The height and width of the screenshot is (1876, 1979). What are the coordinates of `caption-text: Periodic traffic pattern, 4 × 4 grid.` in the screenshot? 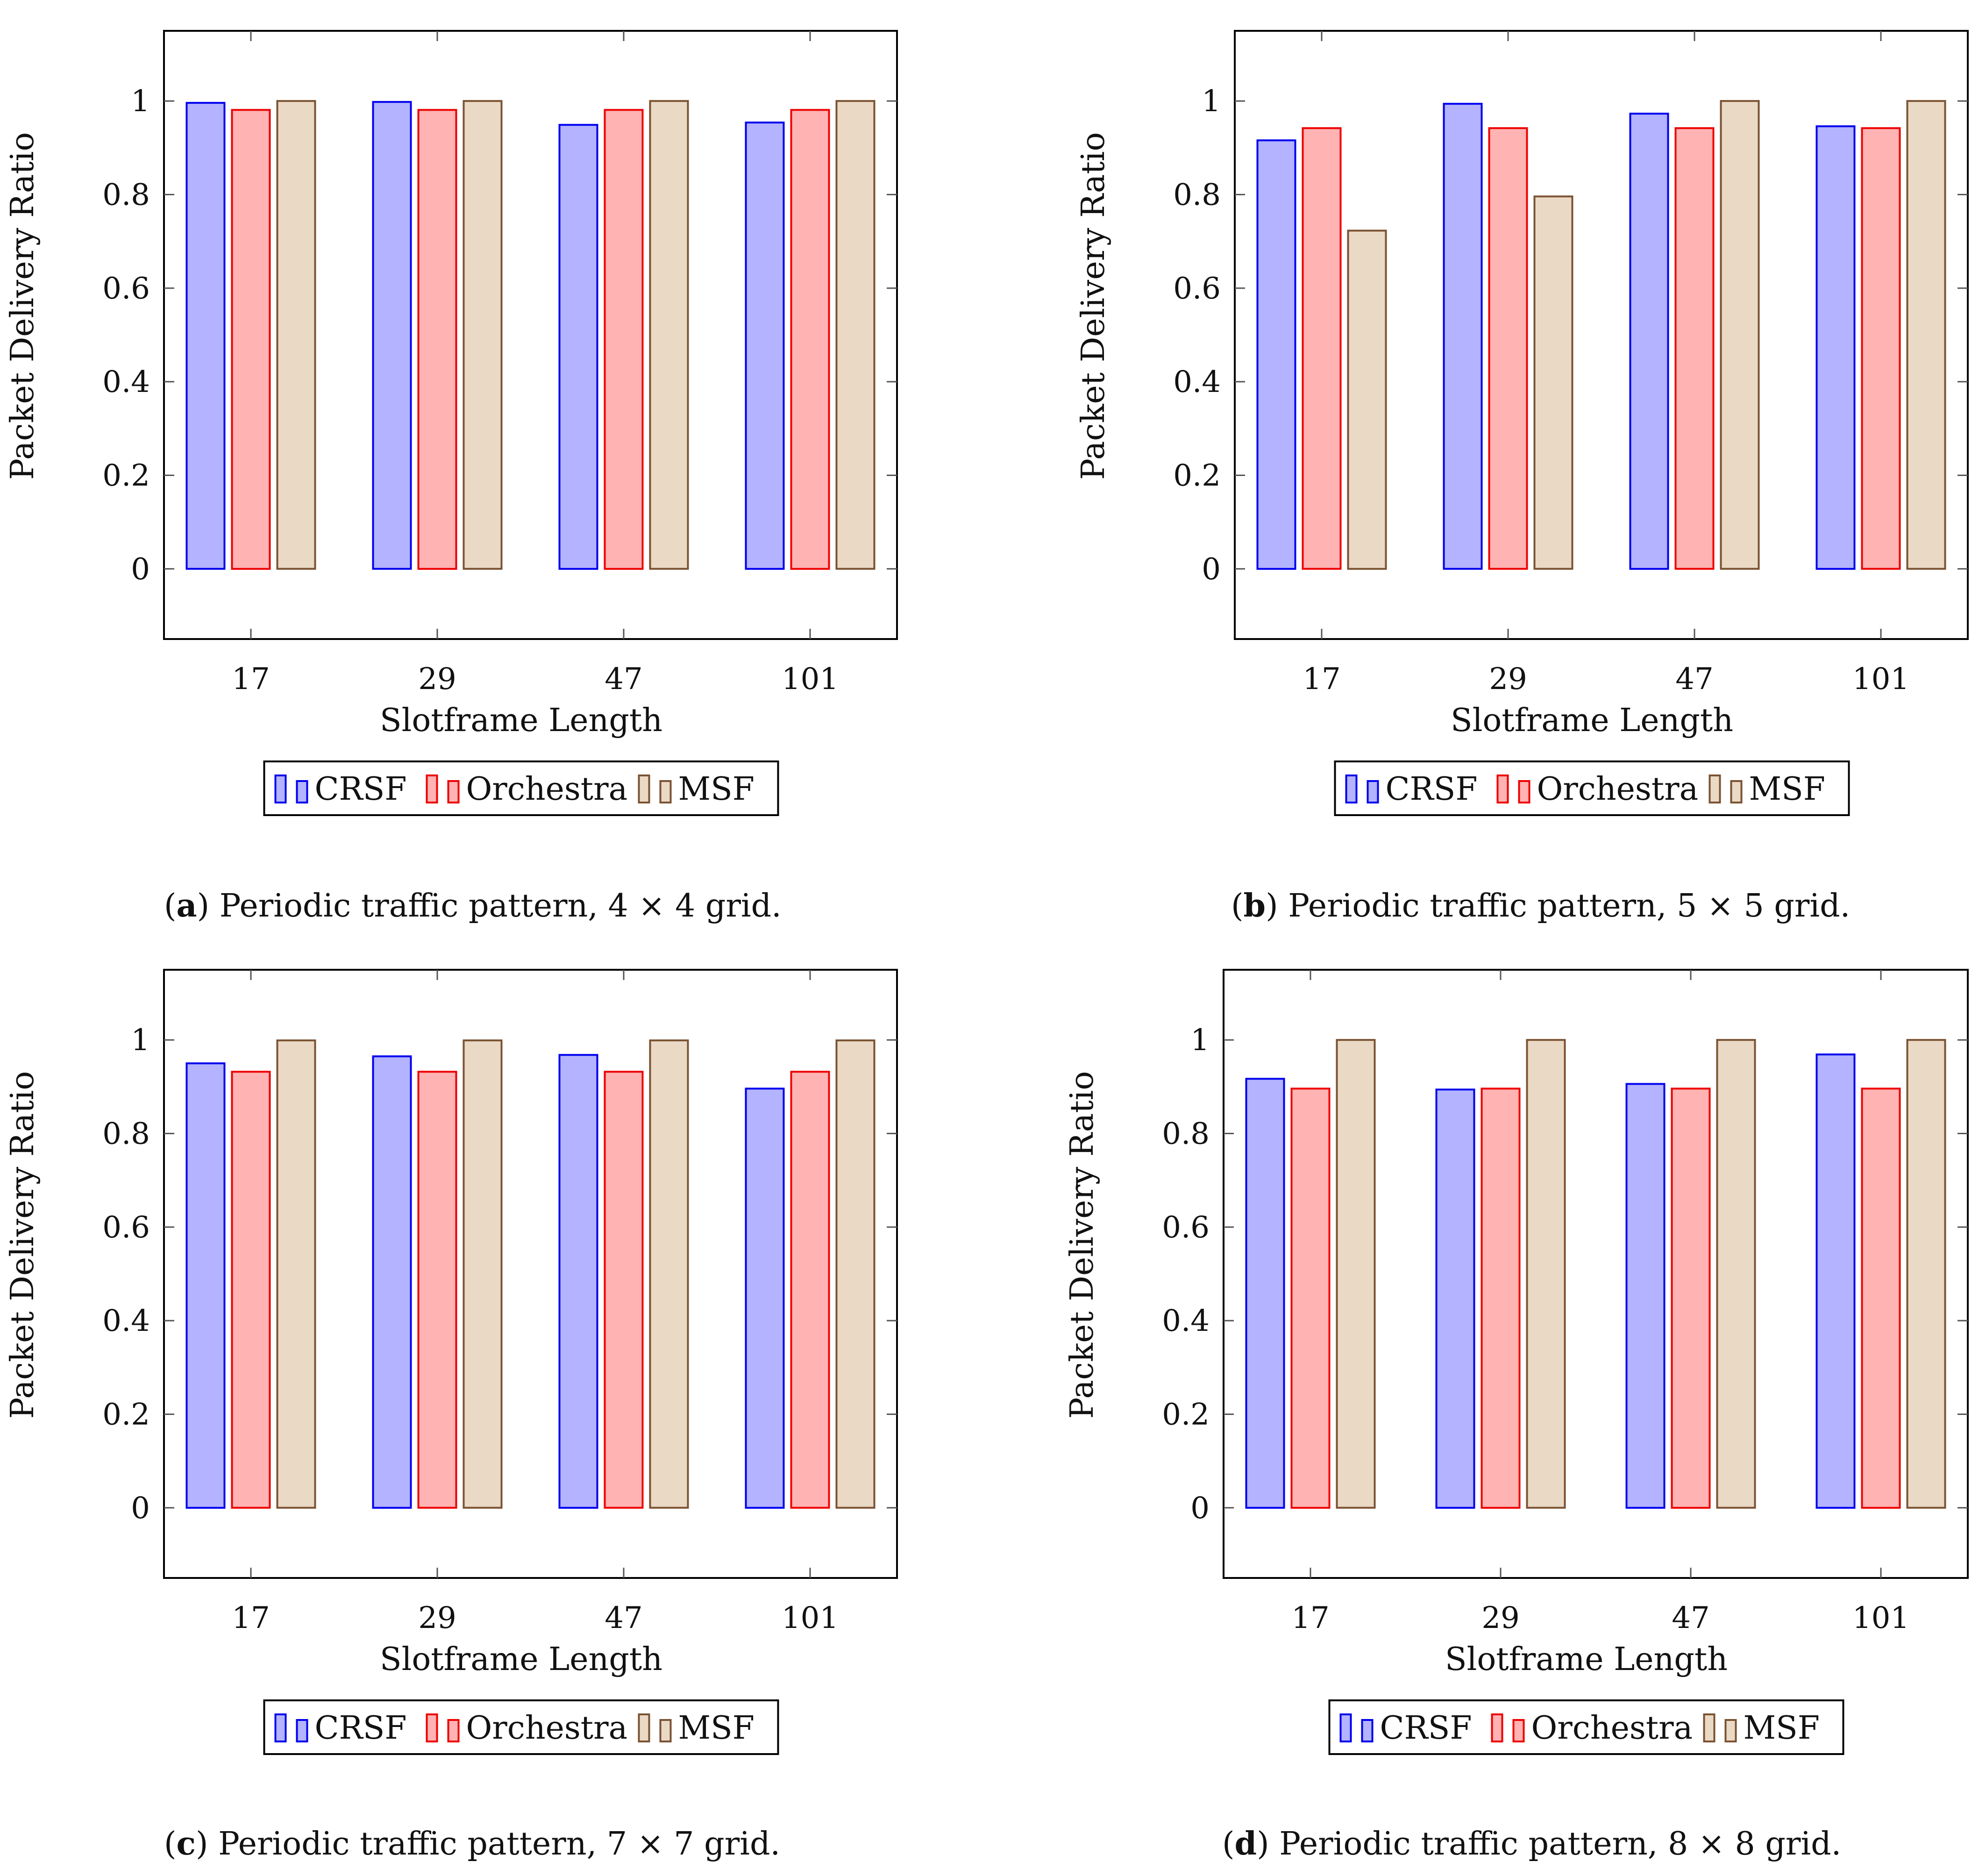 It's located at (501, 906).